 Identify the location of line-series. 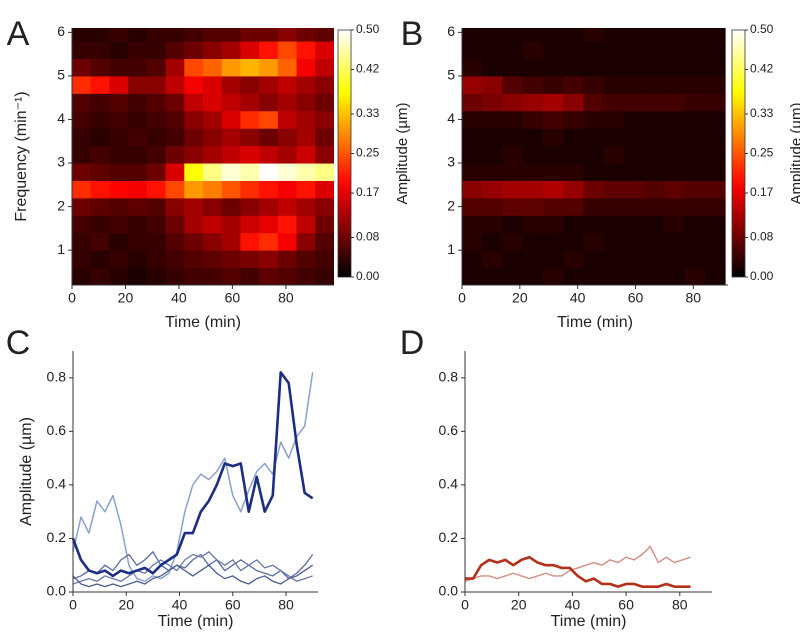
(192, 568).